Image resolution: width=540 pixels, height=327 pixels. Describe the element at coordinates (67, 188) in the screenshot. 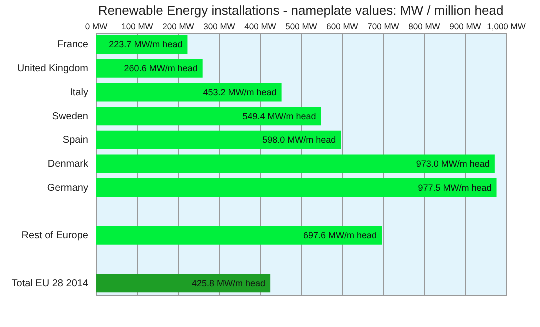

I see `y-tick-label: Germany` at that location.